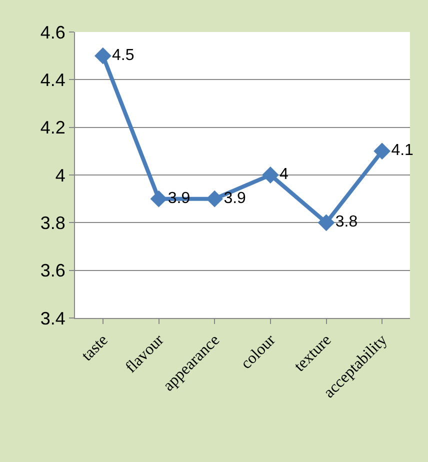 The width and height of the screenshot is (428, 462). What do you see at coordinates (95, 348) in the screenshot?
I see `x-tick-label: taste` at bounding box center [95, 348].